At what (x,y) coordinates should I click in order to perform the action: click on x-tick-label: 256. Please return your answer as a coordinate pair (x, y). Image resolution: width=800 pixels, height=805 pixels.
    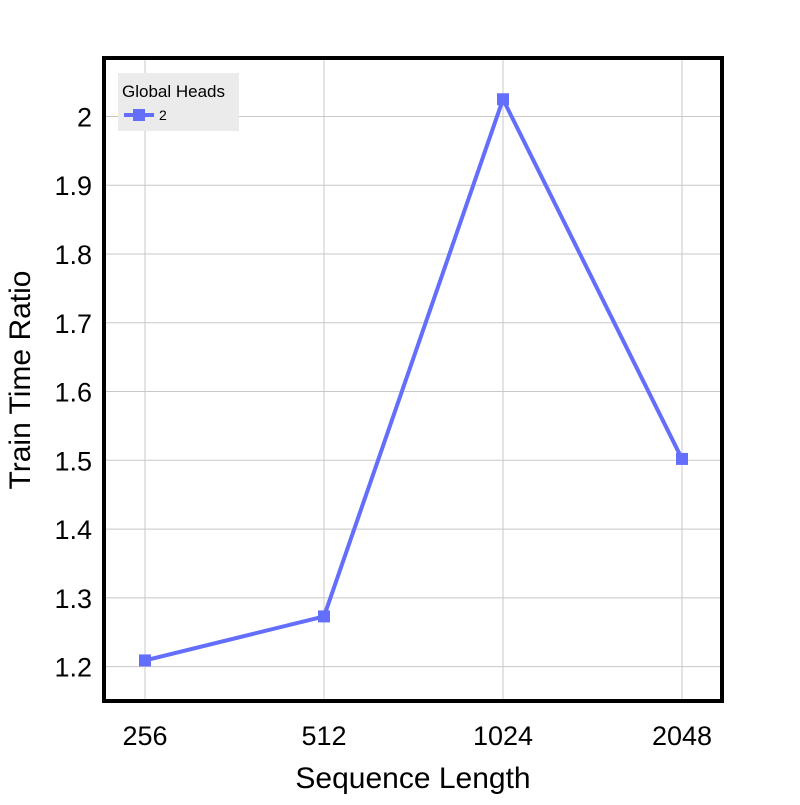
    Looking at the image, I should click on (144, 736).